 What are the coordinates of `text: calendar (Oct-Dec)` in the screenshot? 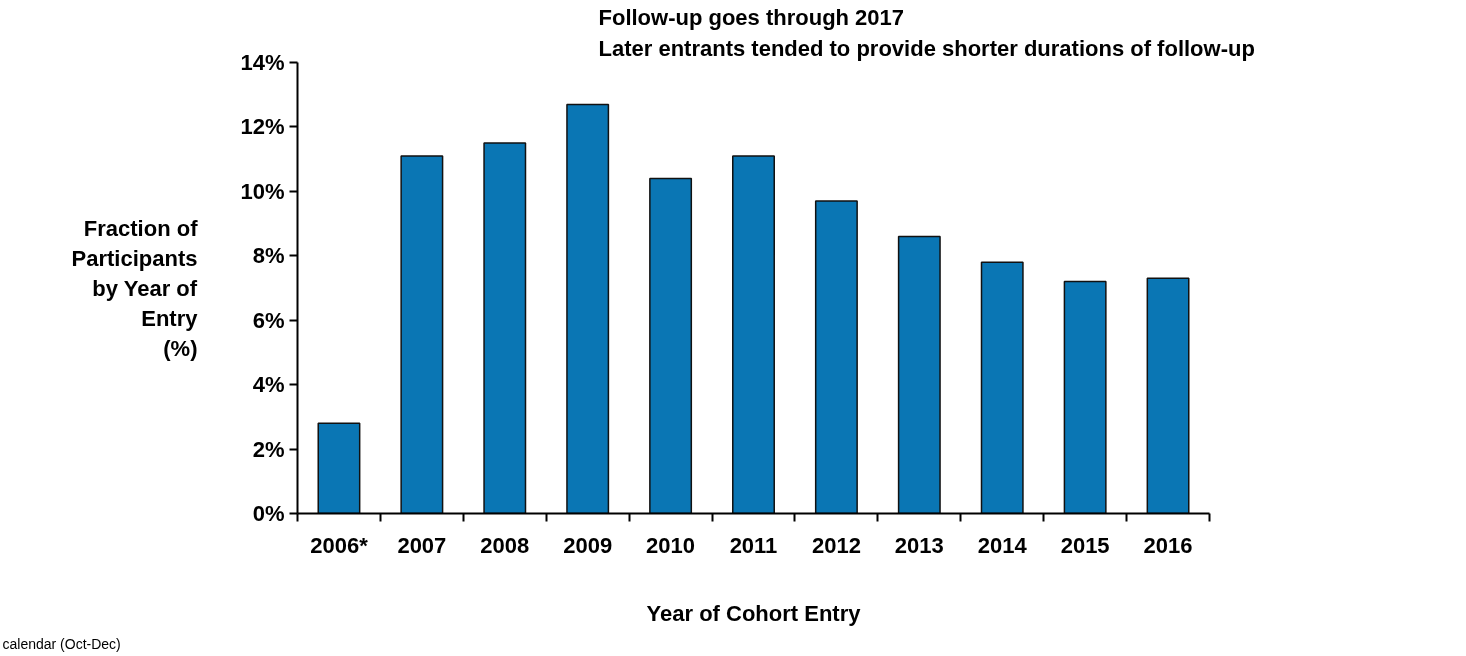 It's located at (61, 643).